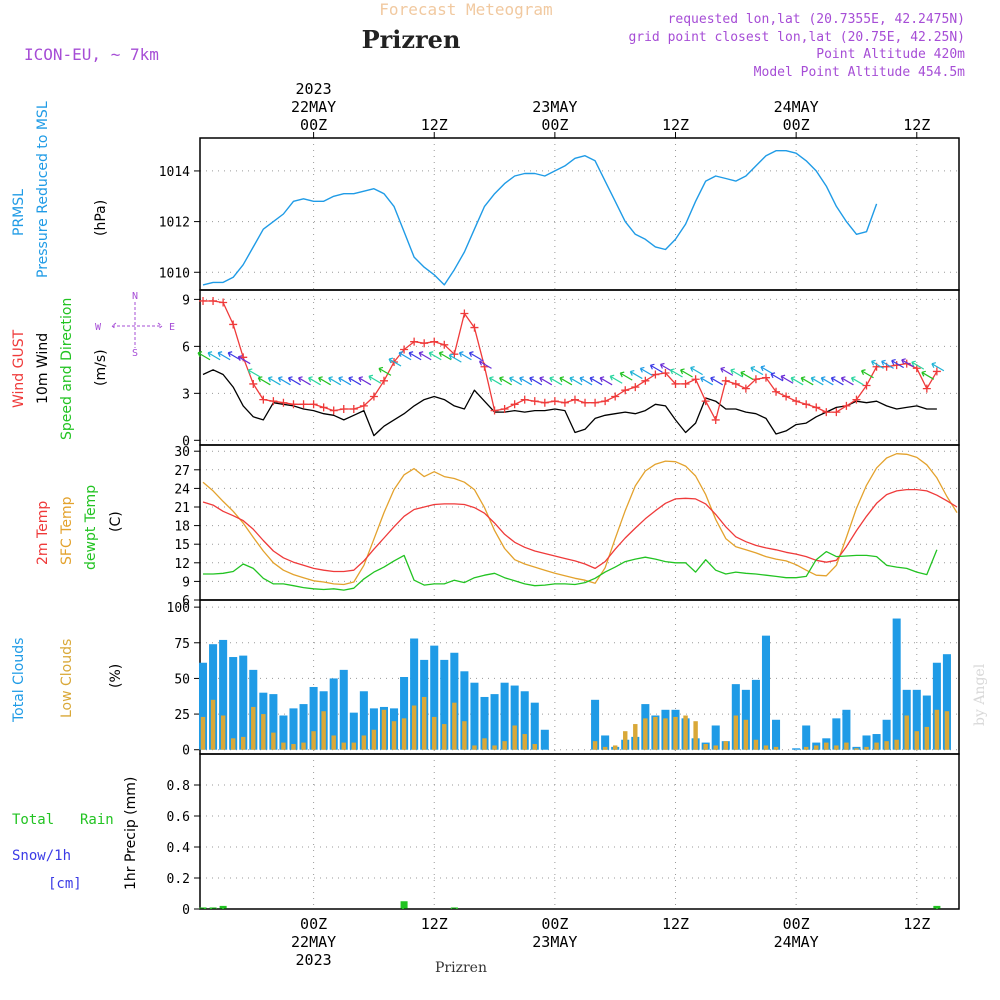  I want to click on bottom-time-label: 22MAY, so click(313, 942).